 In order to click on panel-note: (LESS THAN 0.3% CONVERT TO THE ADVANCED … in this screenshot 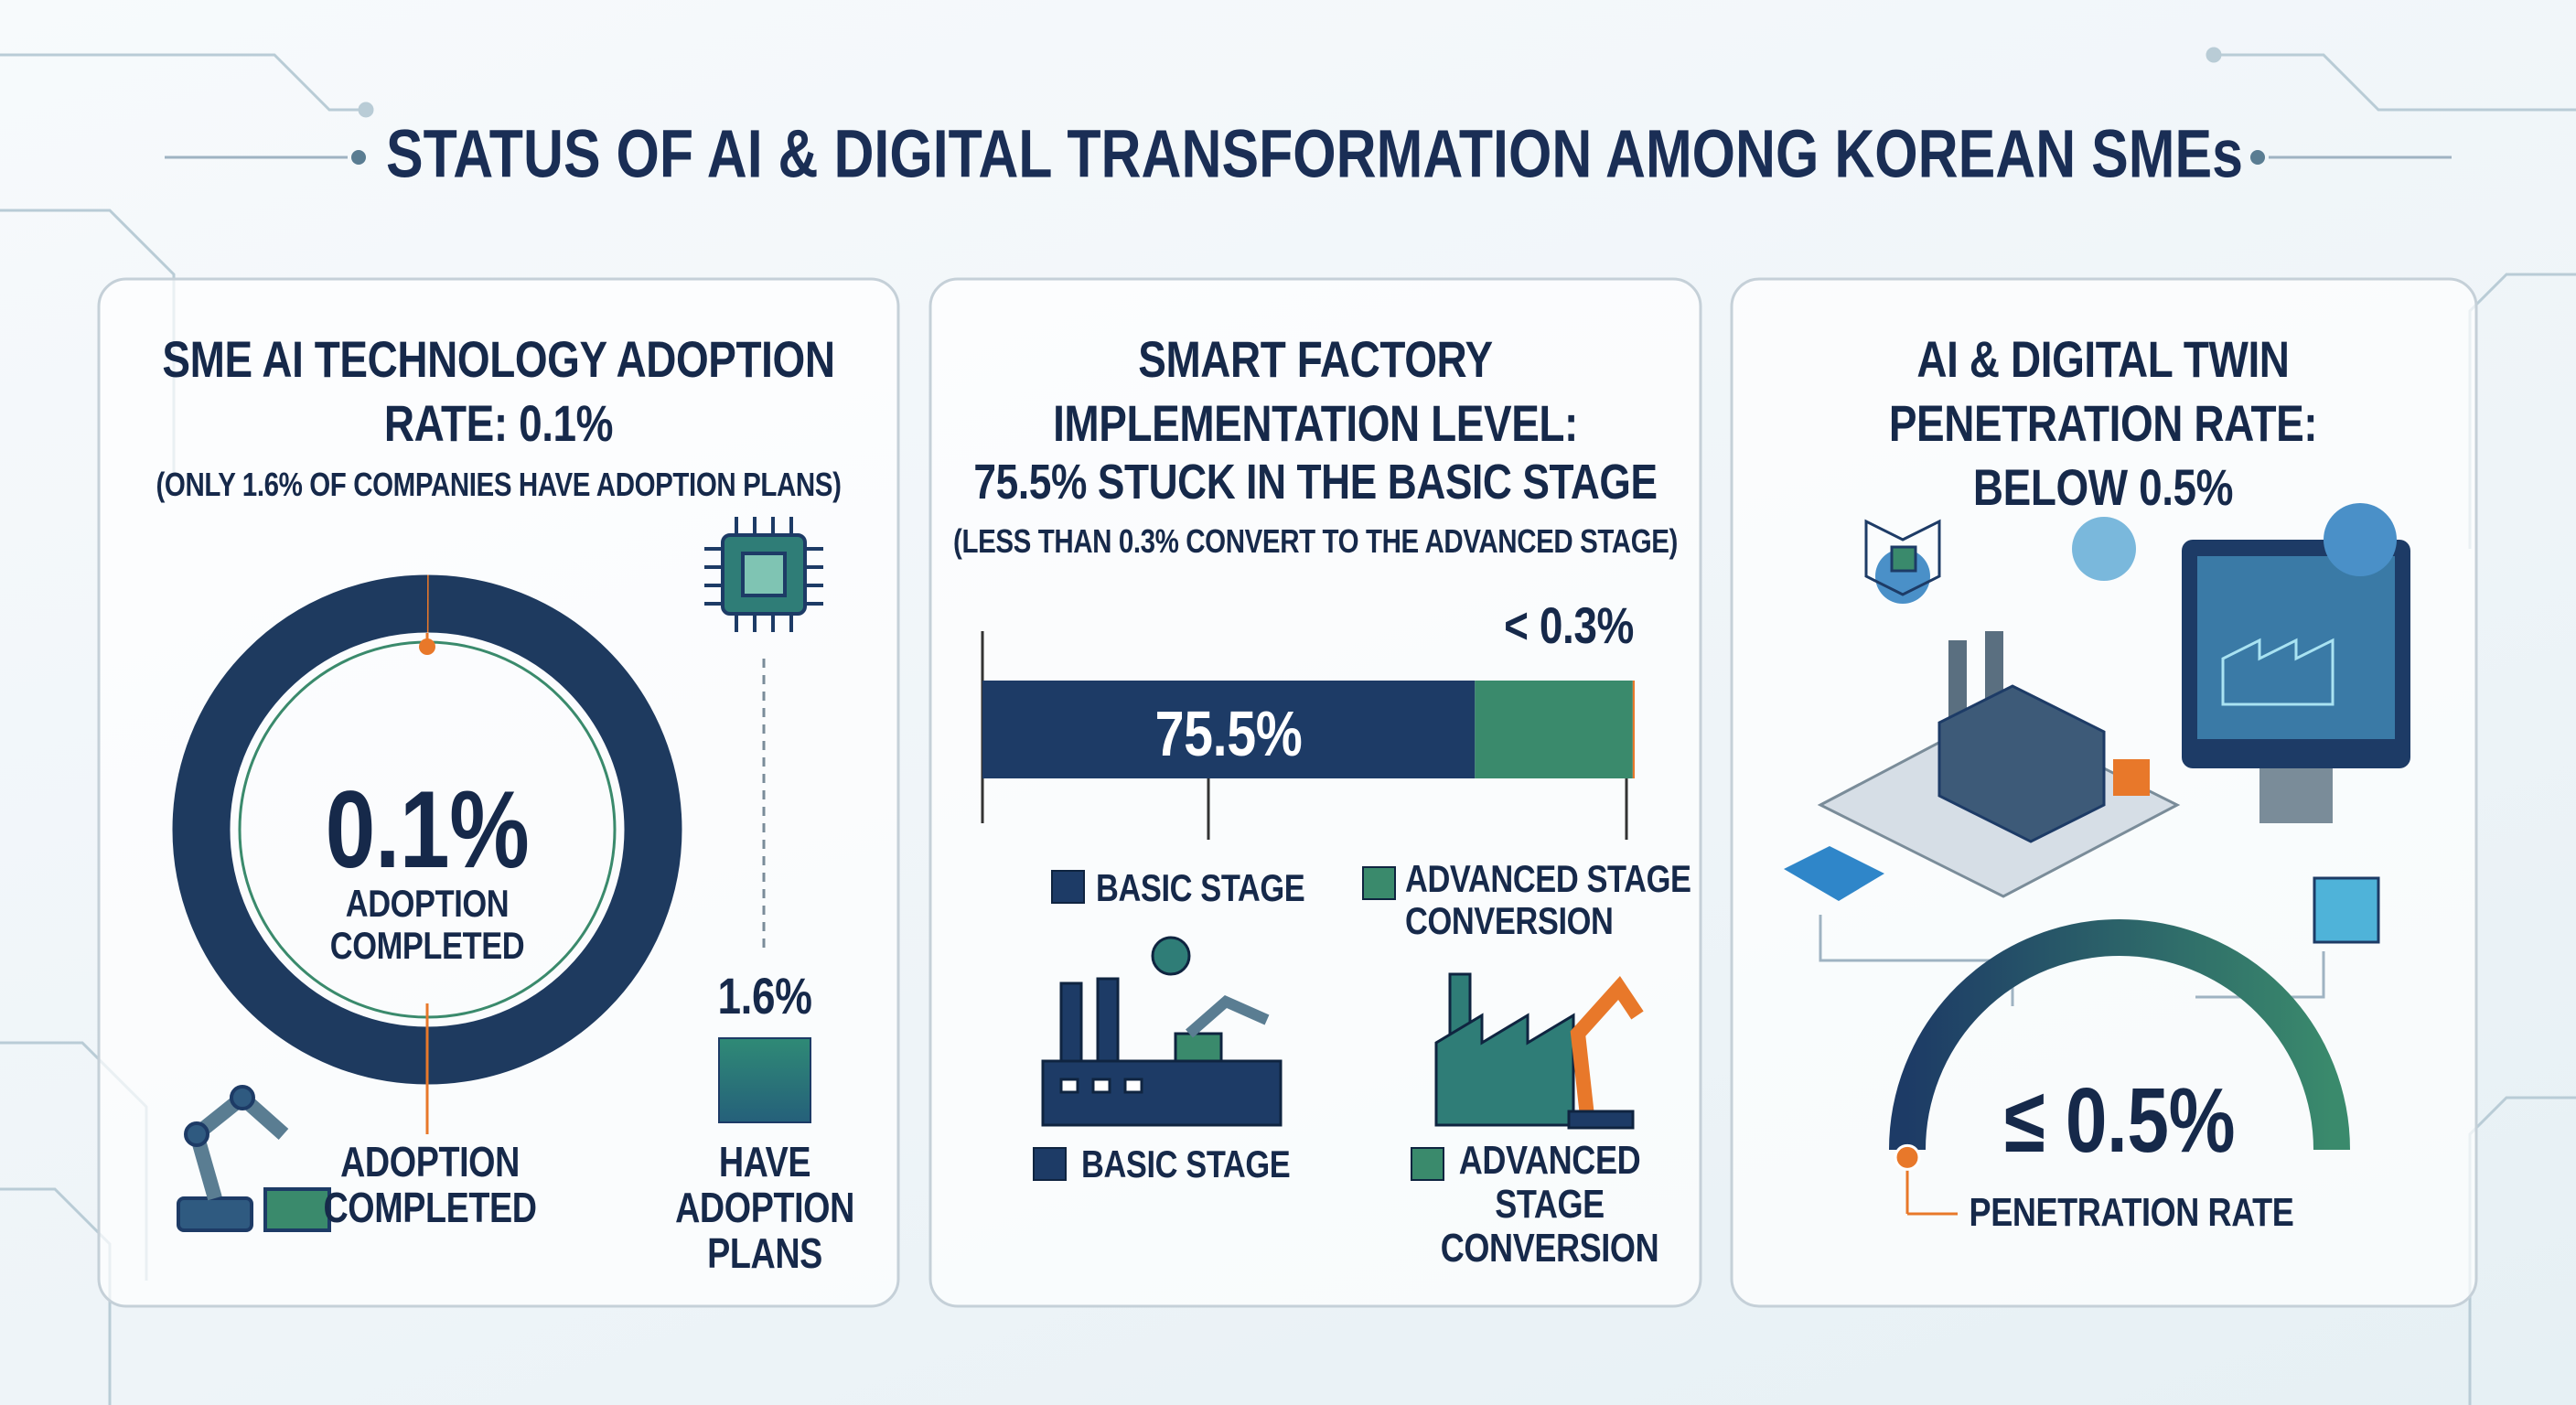, I will do `click(1315, 541)`.